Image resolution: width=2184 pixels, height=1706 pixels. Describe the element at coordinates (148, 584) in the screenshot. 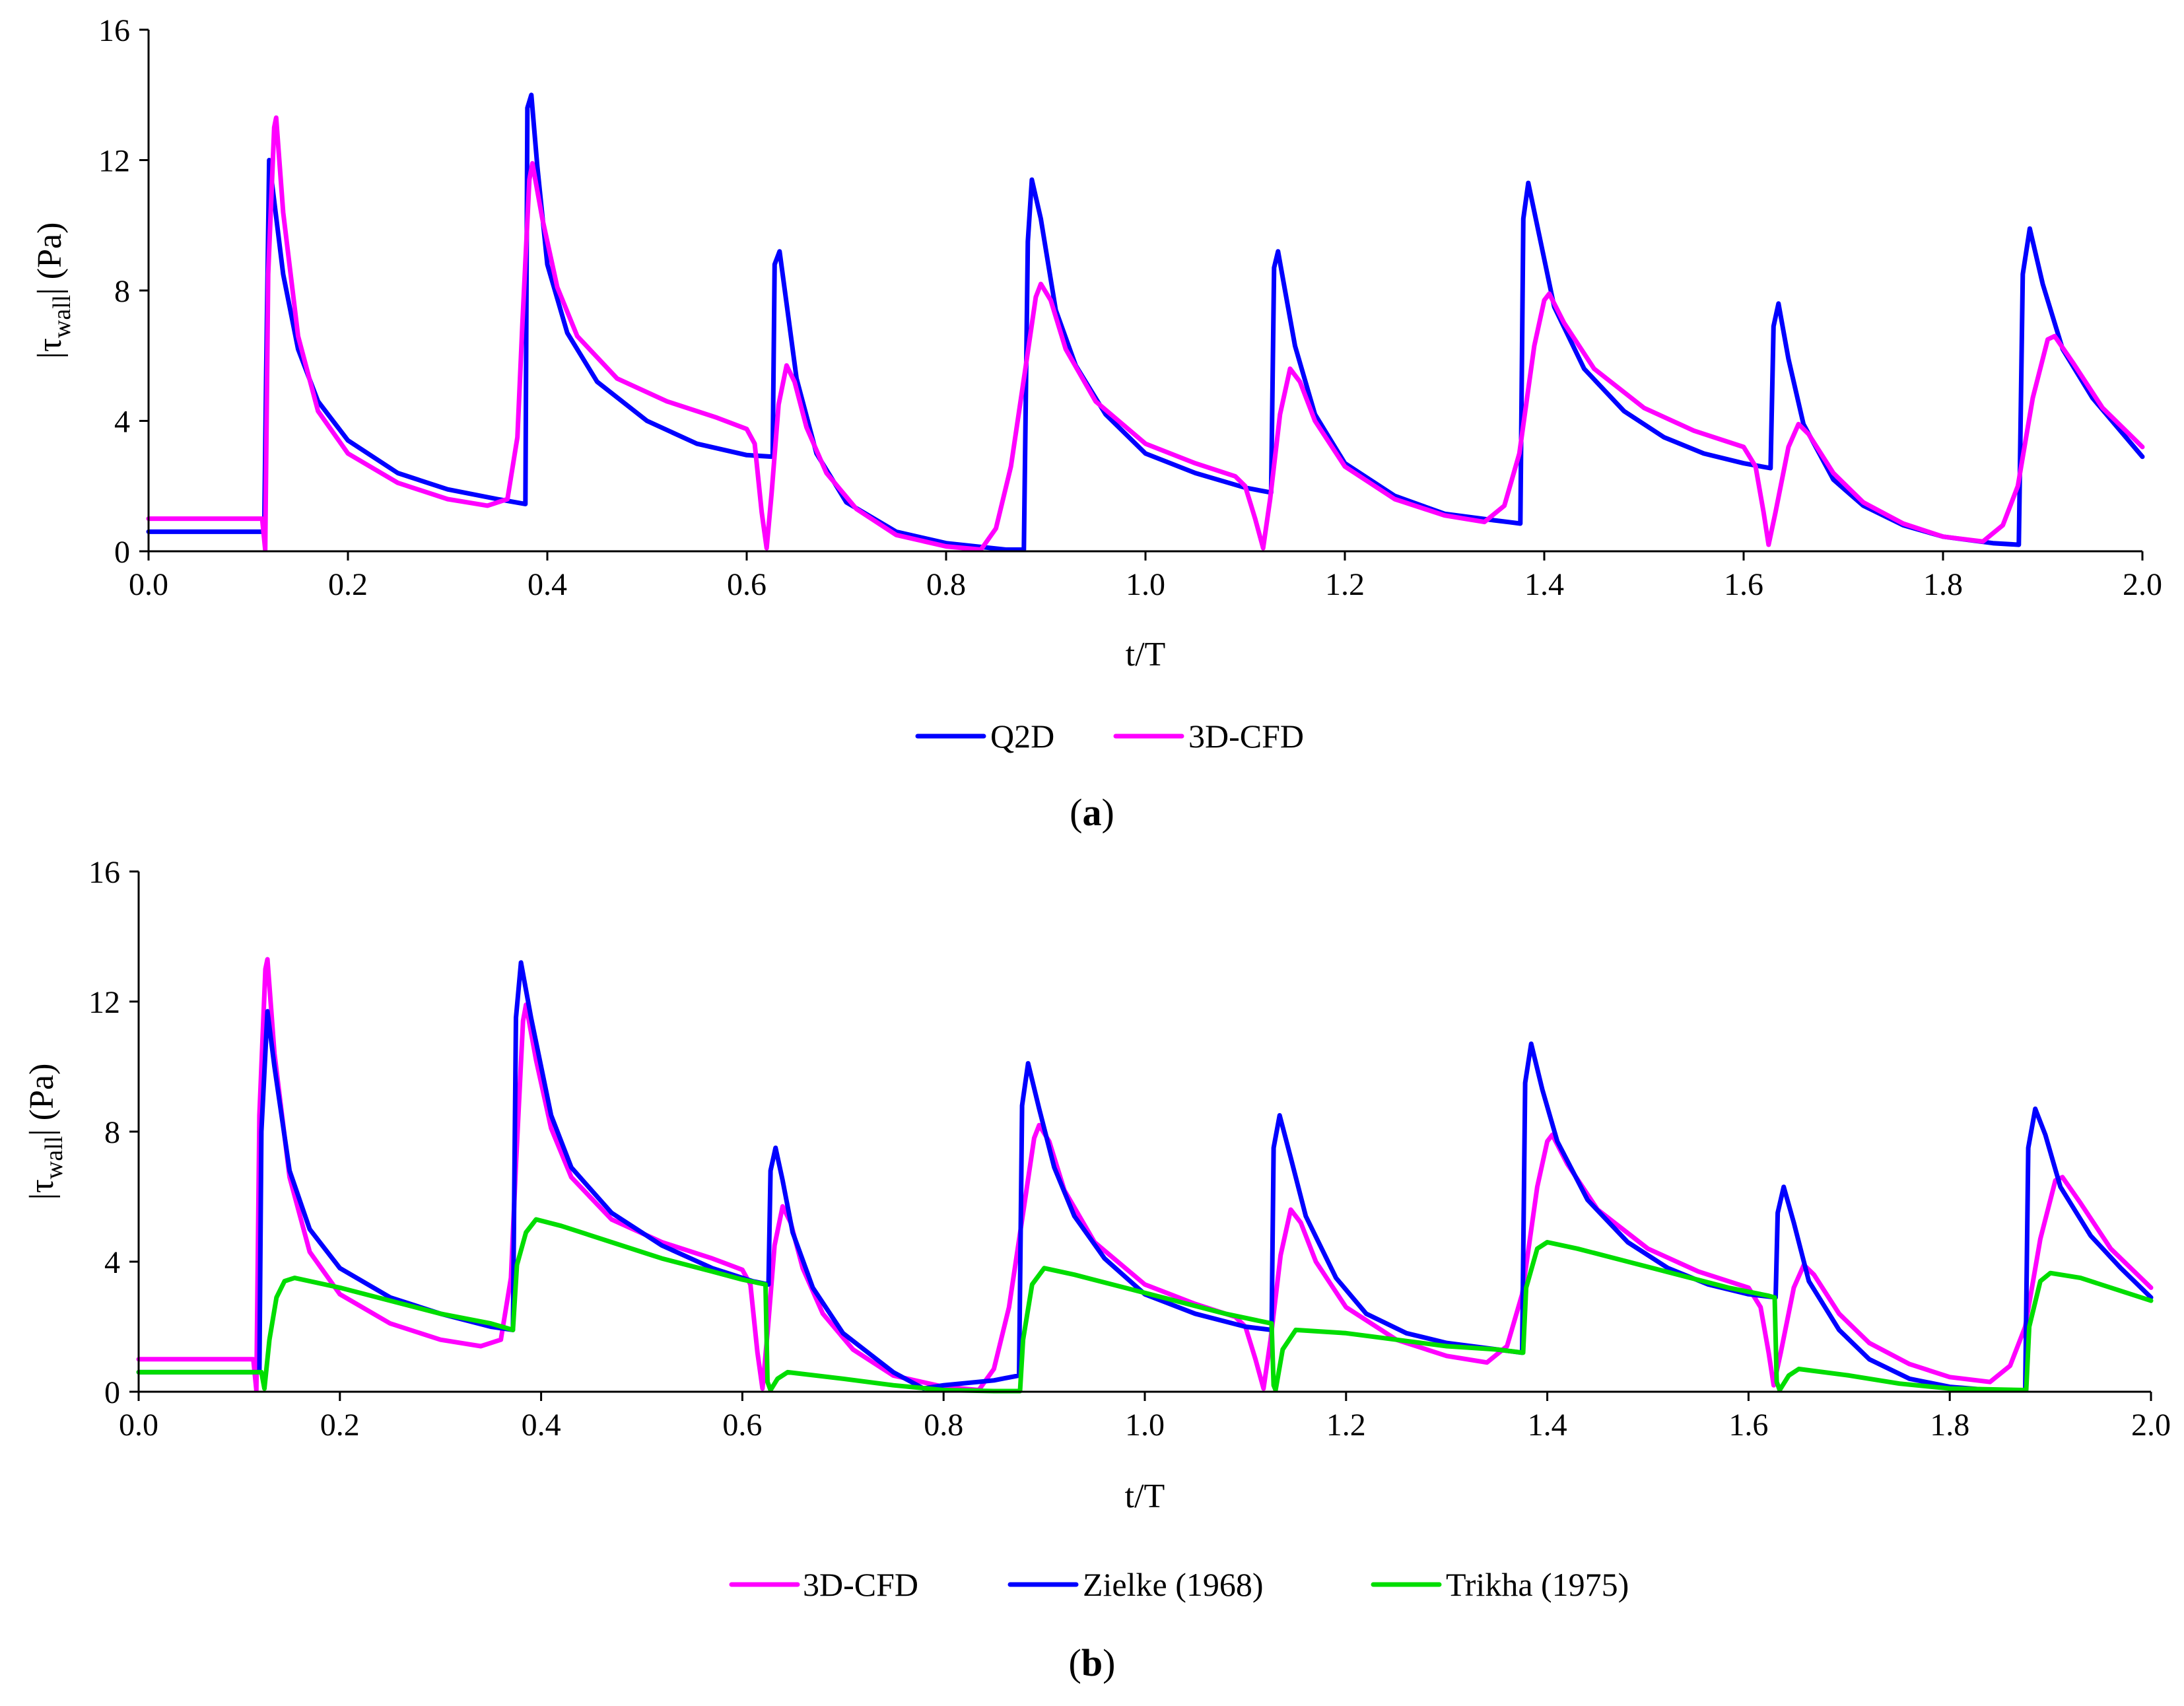

I see `panel-a-x-tick-label: 0.0` at that location.